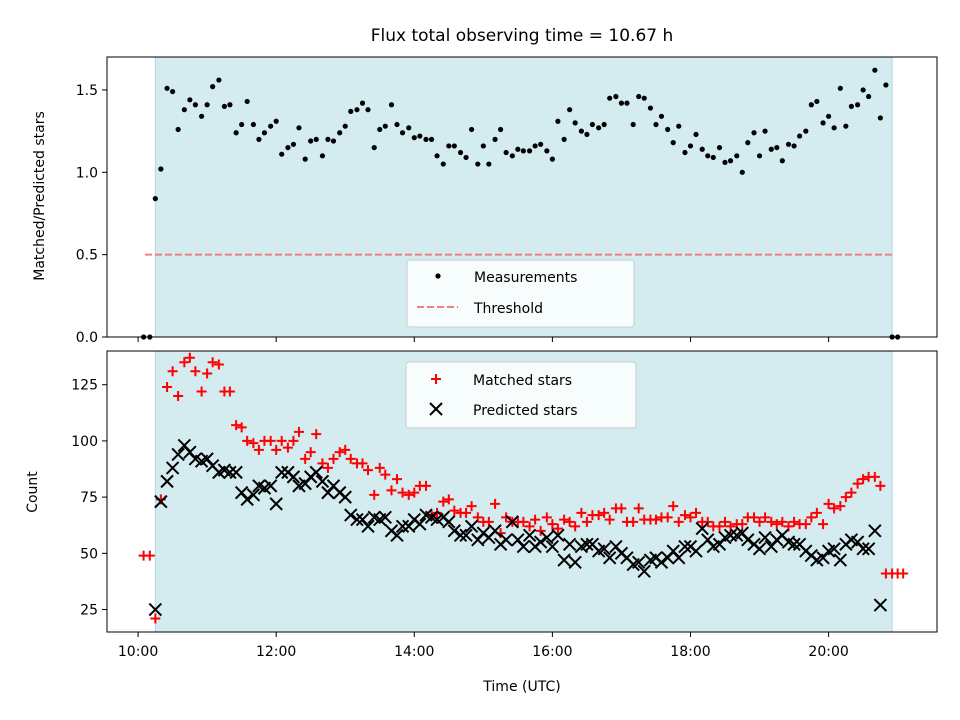  Describe the element at coordinates (84, 442) in the screenshot. I see `counts-y-tick-label: 100` at that location.